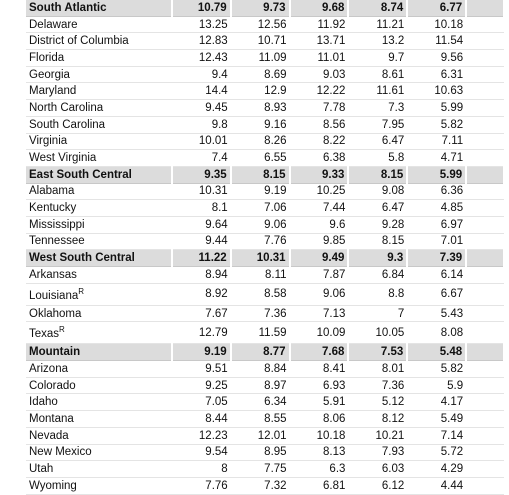  Describe the element at coordinates (378, 175) in the screenshot. I see `value-cell: 8.15` at that location.